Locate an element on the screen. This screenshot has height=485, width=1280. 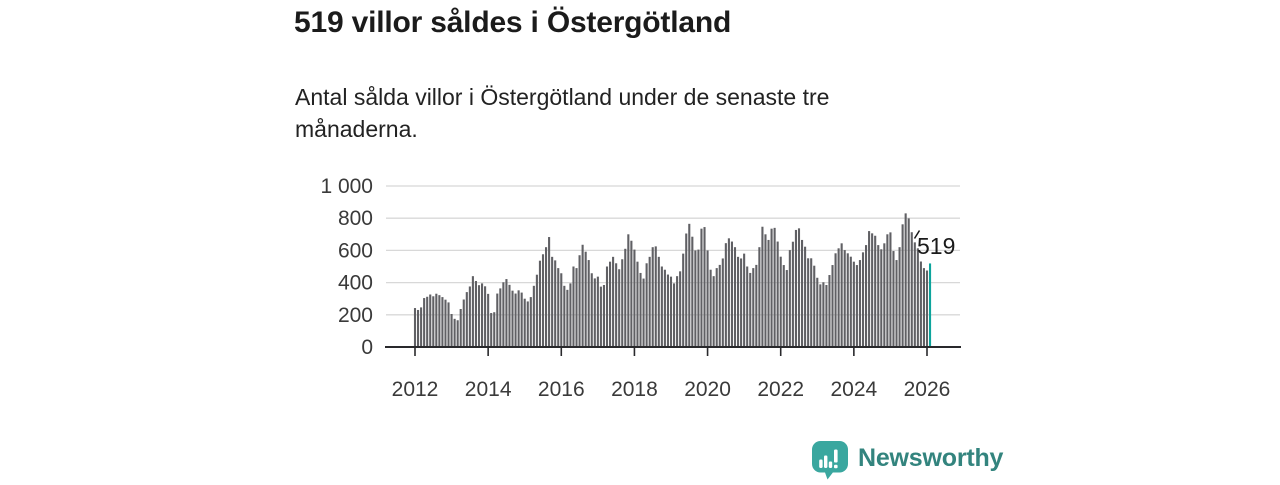
newsworthy-logo-icon is located at coordinates (830, 460).